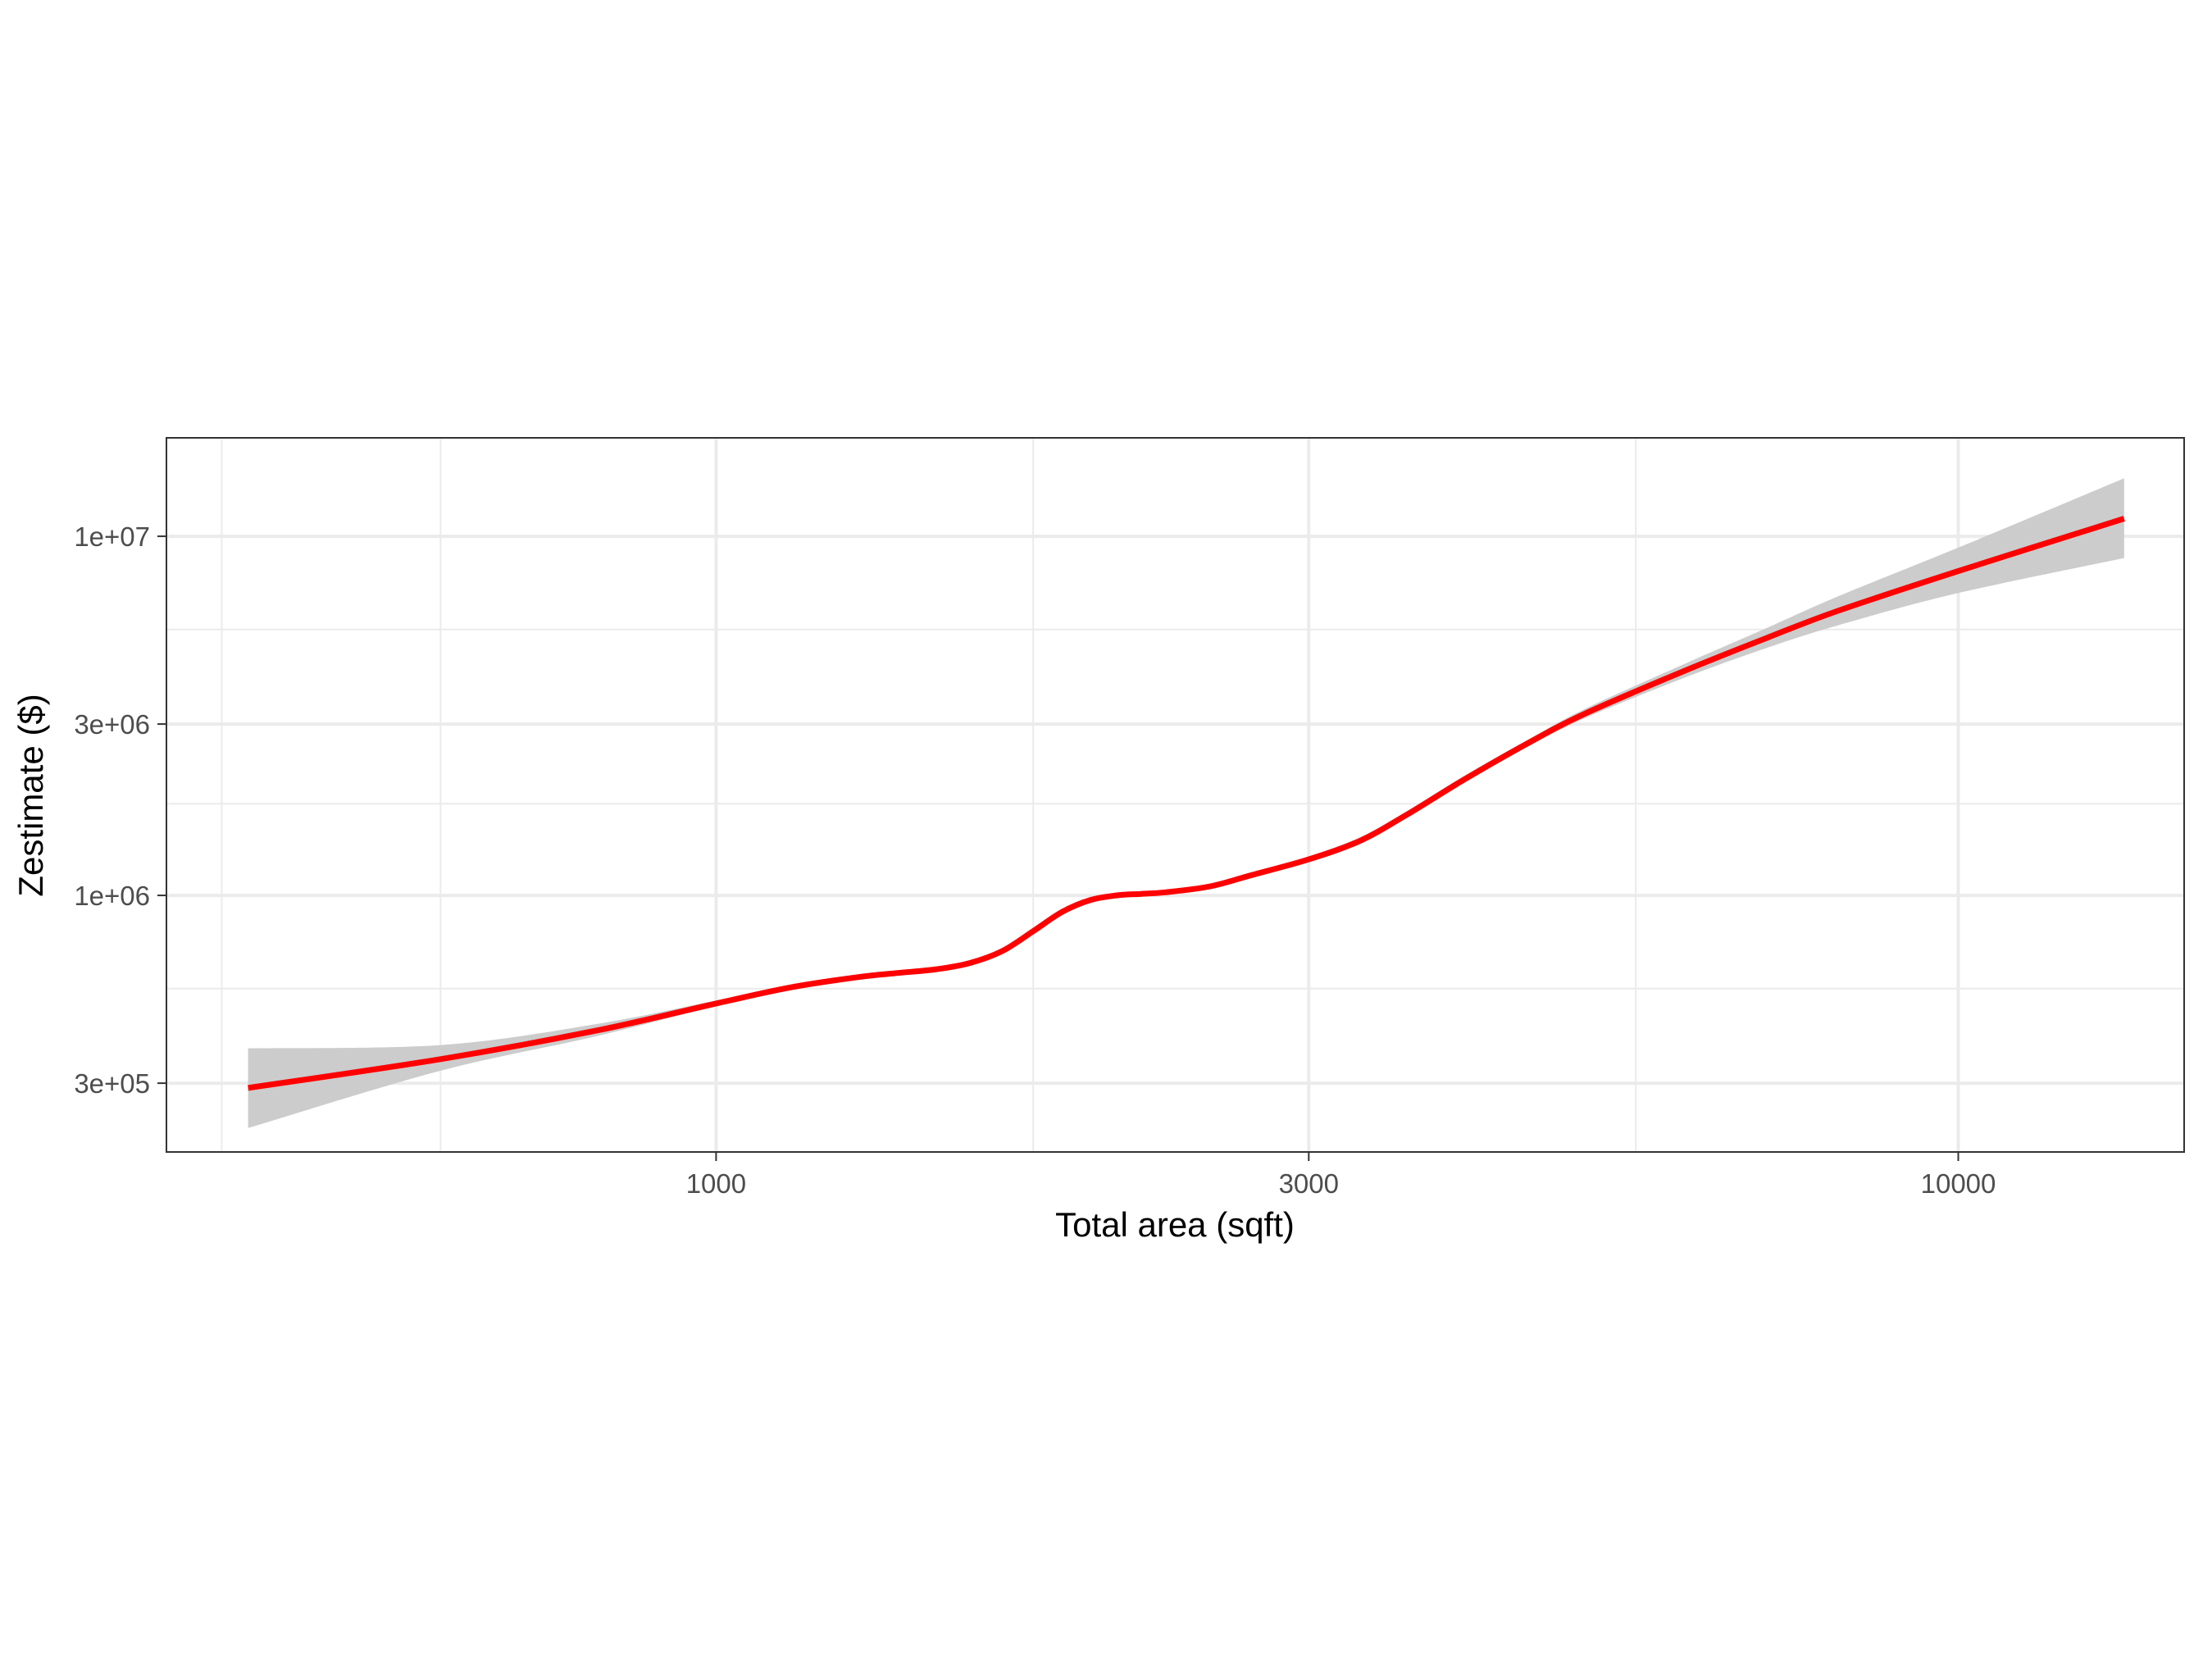 The height and width of the screenshot is (1680, 2203). Describe the element at coordinates (1341, 1176) in the screenshot. I see `x-axis: 1000 3000 10000` at that location.